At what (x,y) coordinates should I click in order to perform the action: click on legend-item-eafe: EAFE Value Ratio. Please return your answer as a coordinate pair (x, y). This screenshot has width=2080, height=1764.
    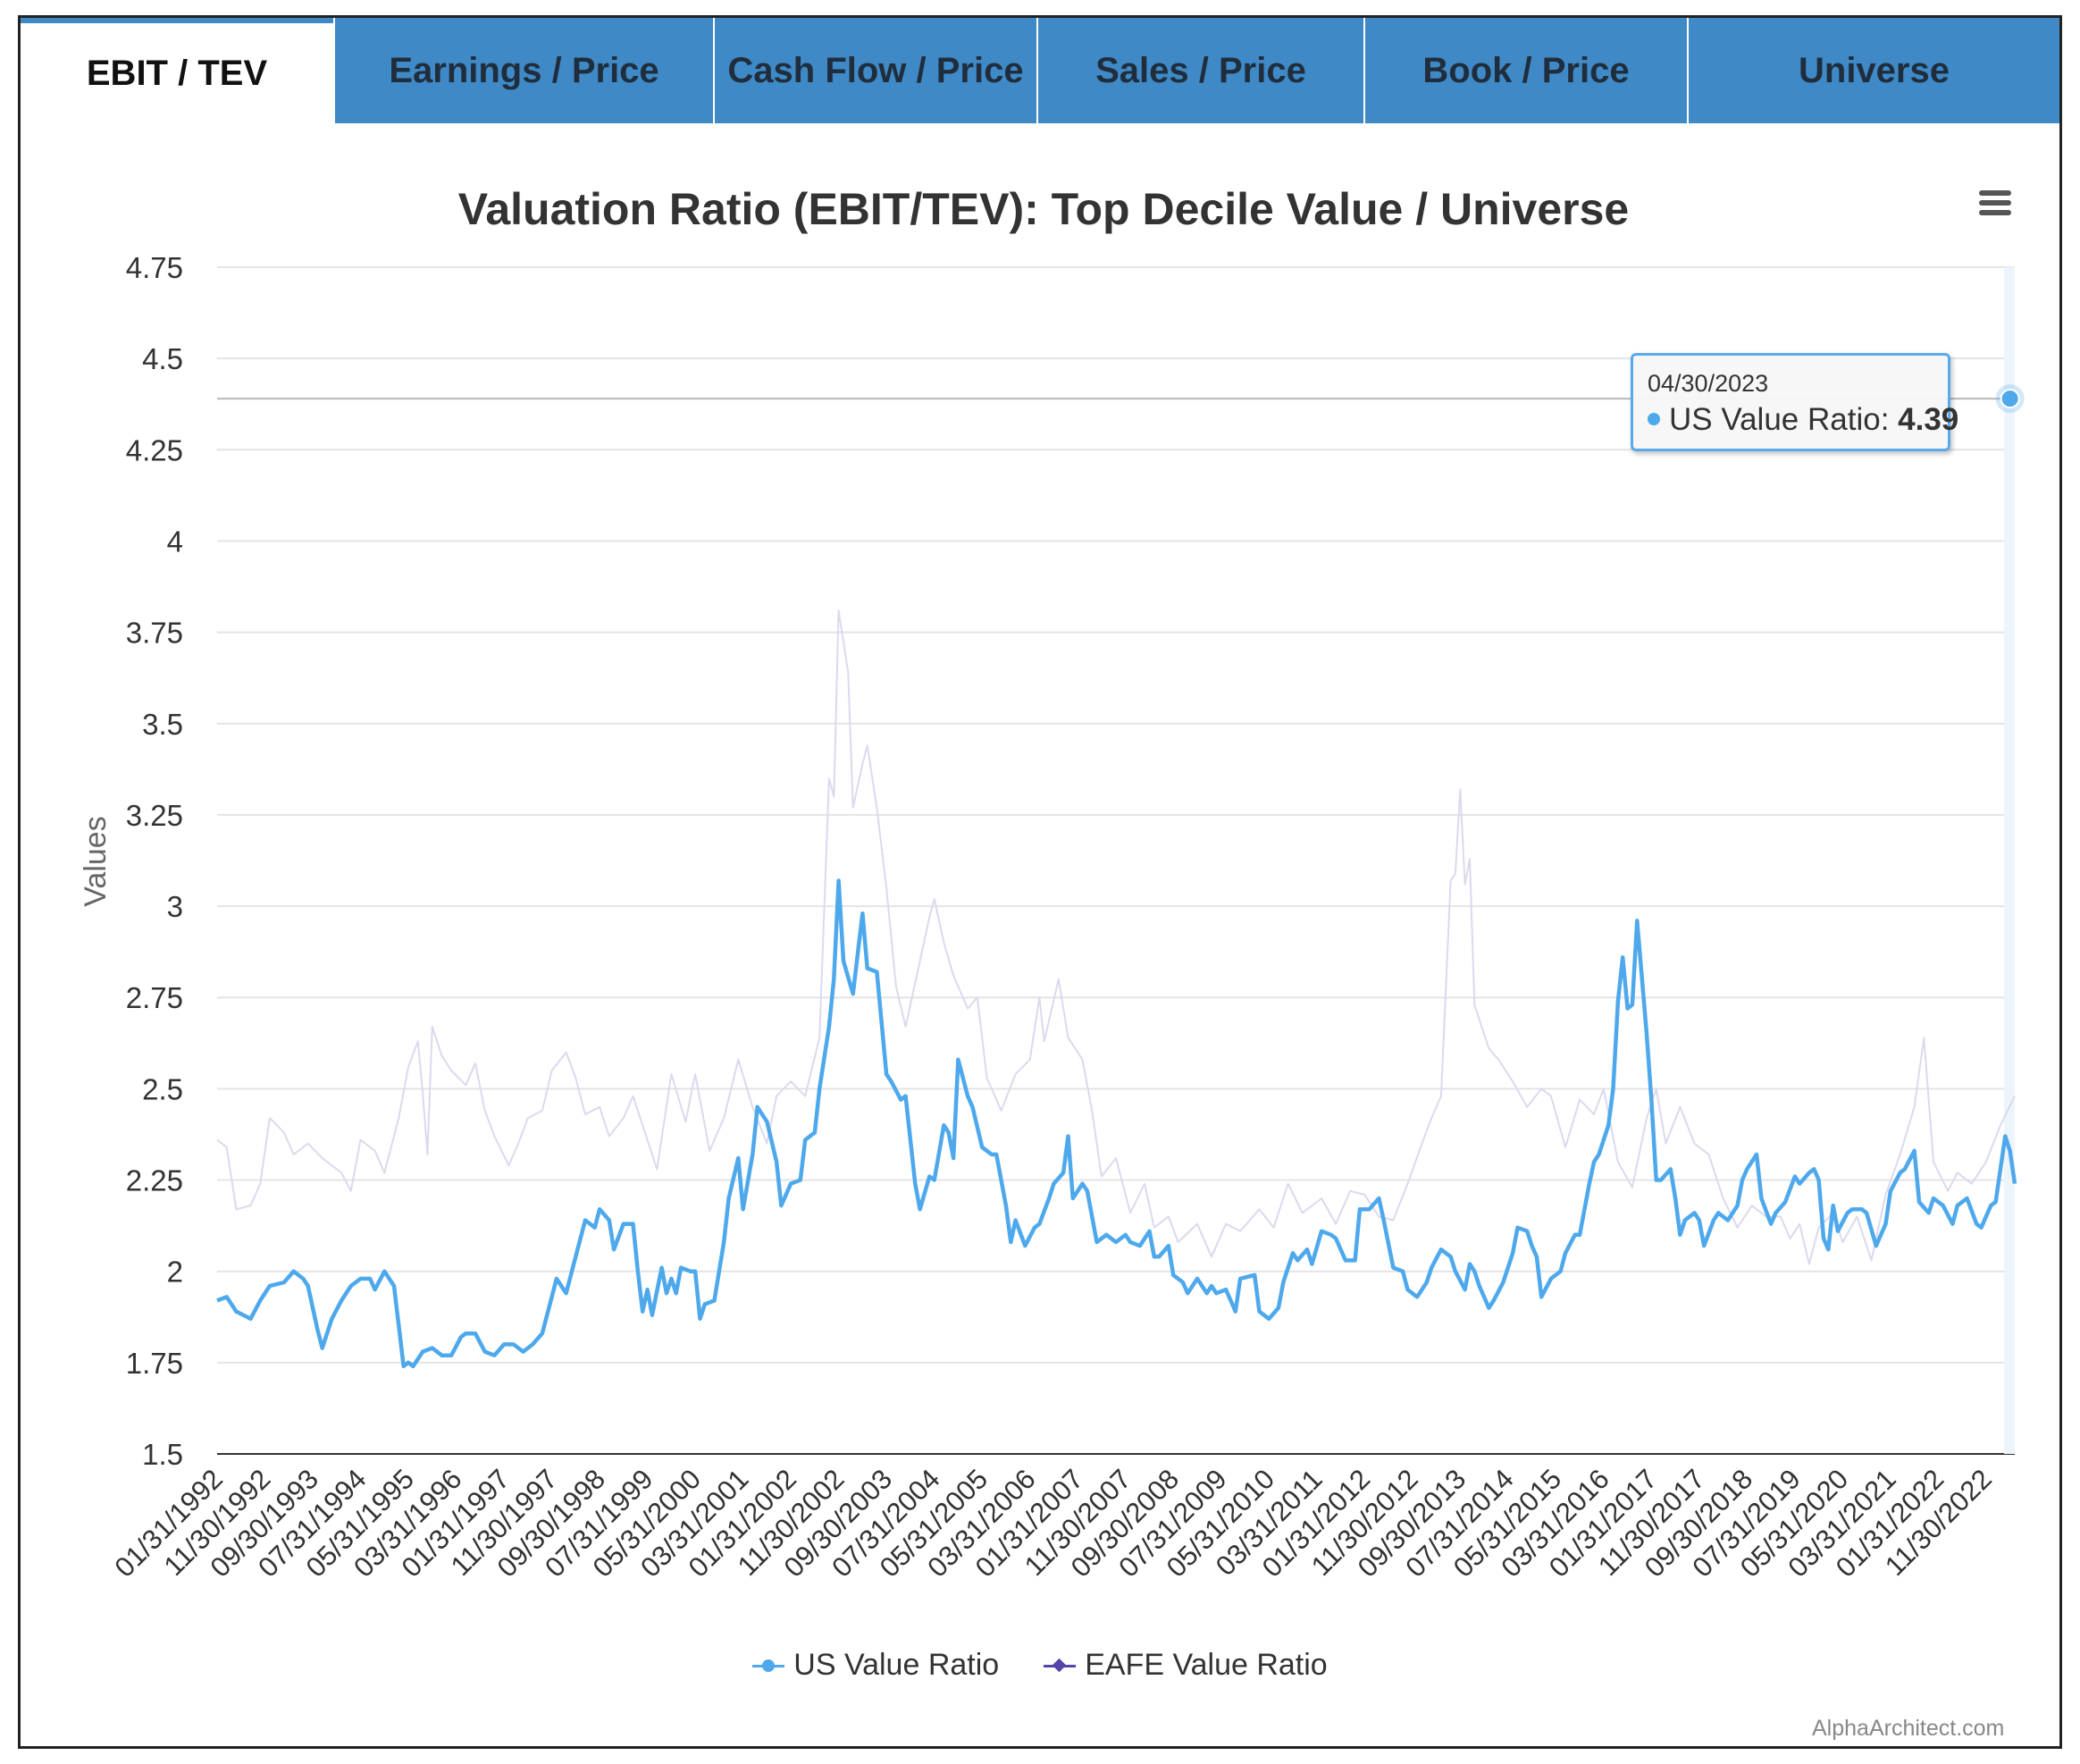
    Looking at the image, I should click on (1186, 1665).